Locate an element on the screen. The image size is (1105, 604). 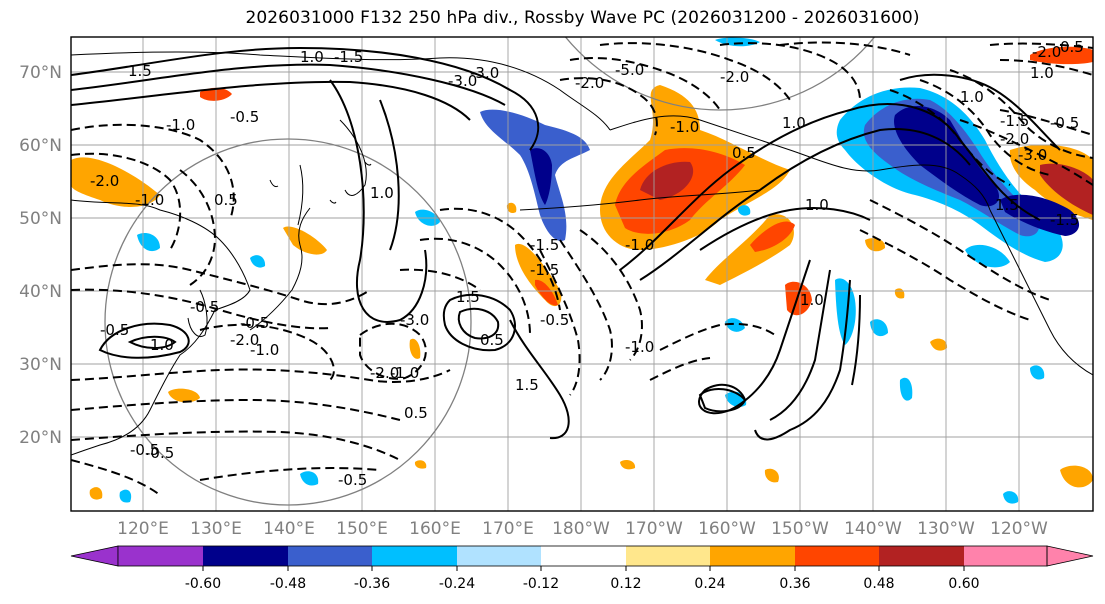
shade-positive-hokkaido is located at coordinates (305, 240).